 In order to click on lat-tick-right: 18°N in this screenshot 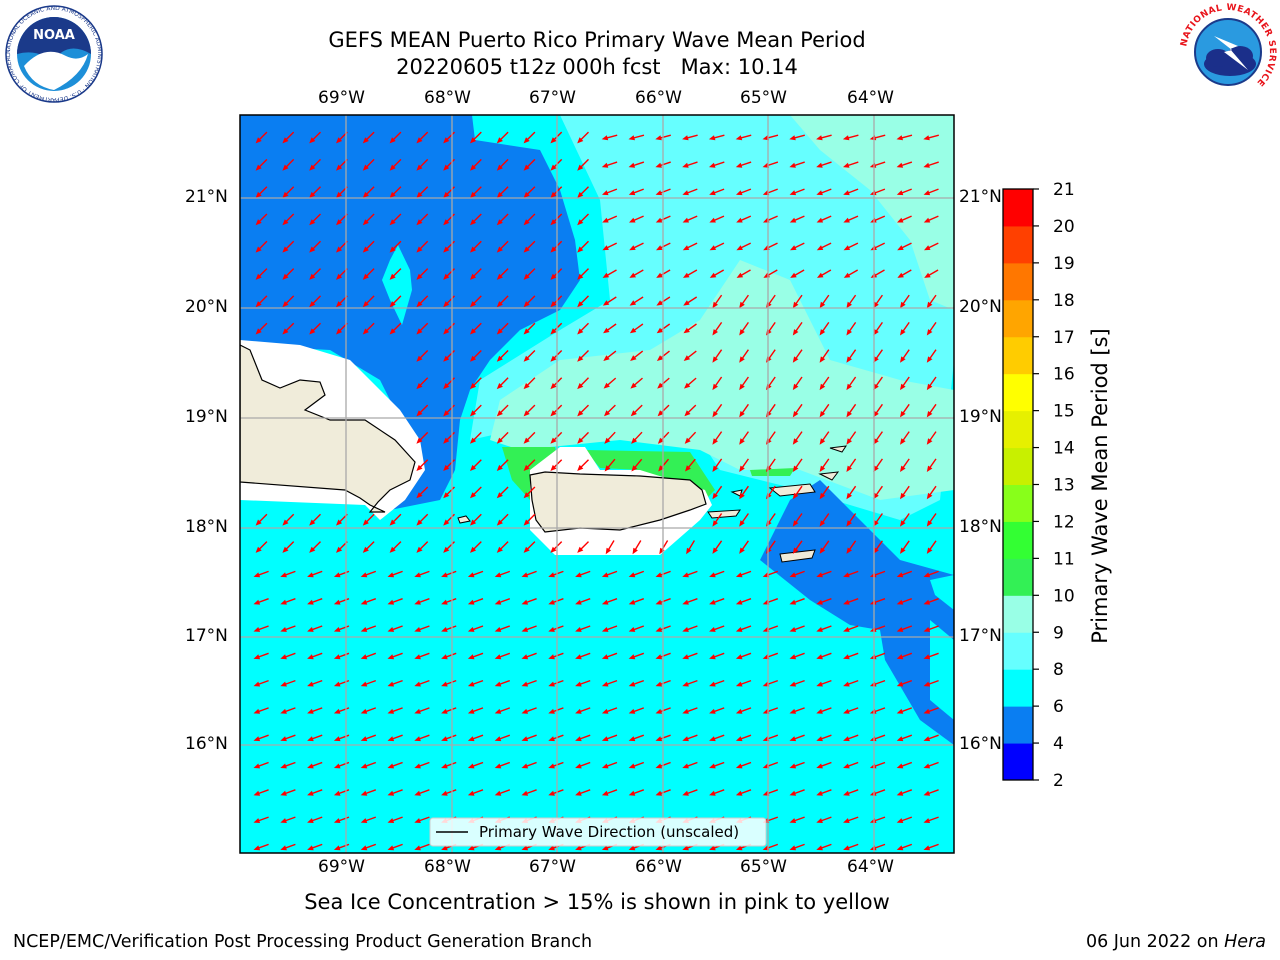, I will do `click(980, 527)`.